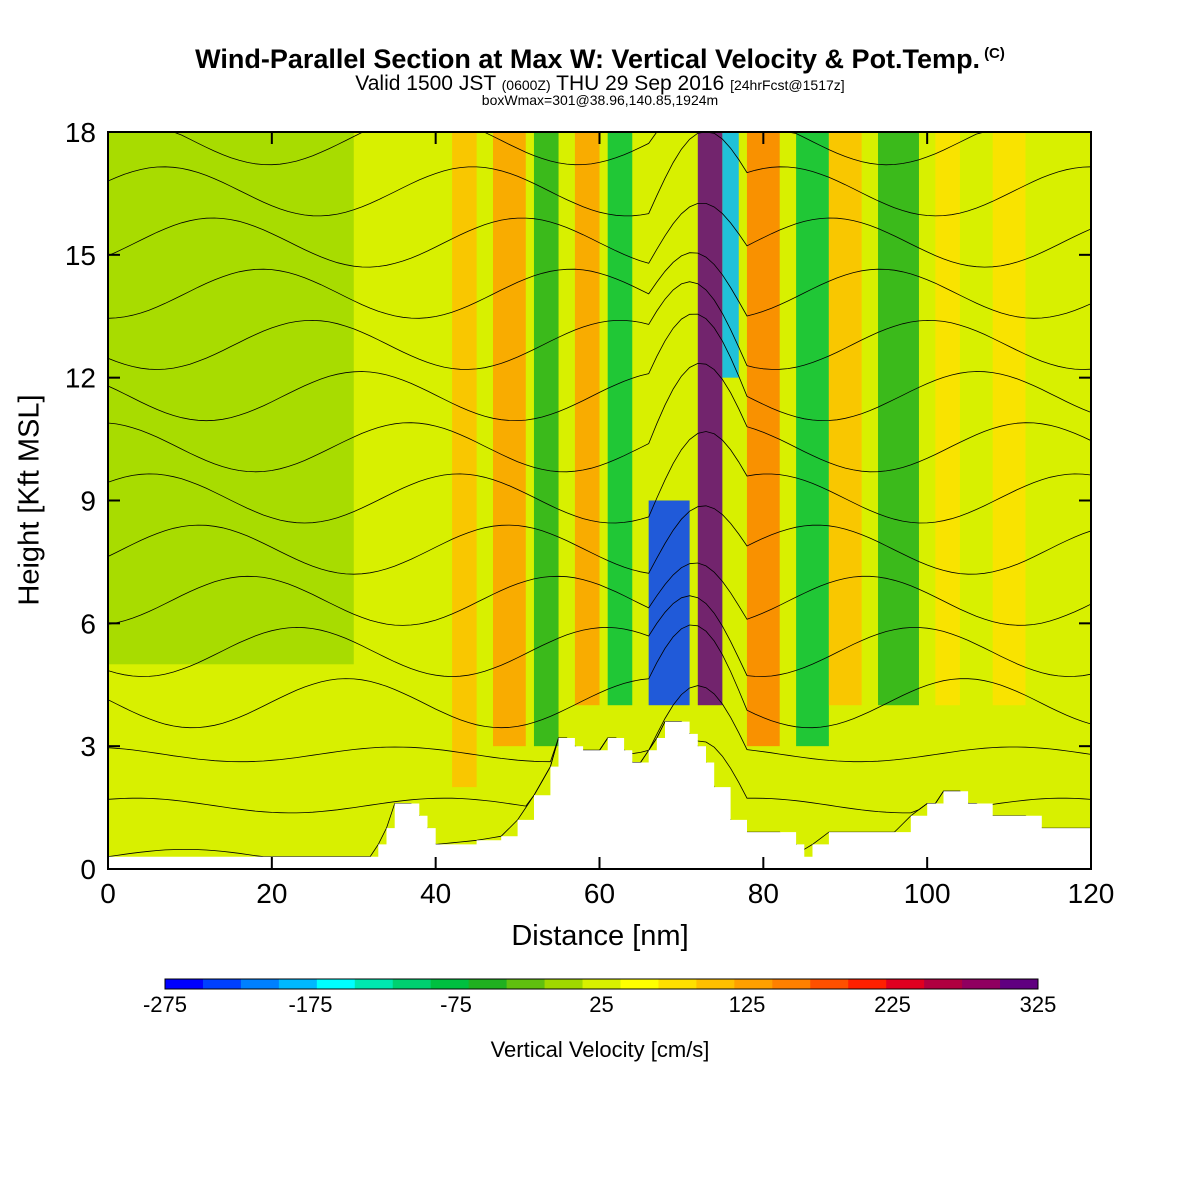 This screenshot has height=1200, width=1200. What do you see at coordinates (787, 85) in the screenshot?
I see `forecast-hour: [24hrFcst@1517z]` at bounding box center [787, 85].